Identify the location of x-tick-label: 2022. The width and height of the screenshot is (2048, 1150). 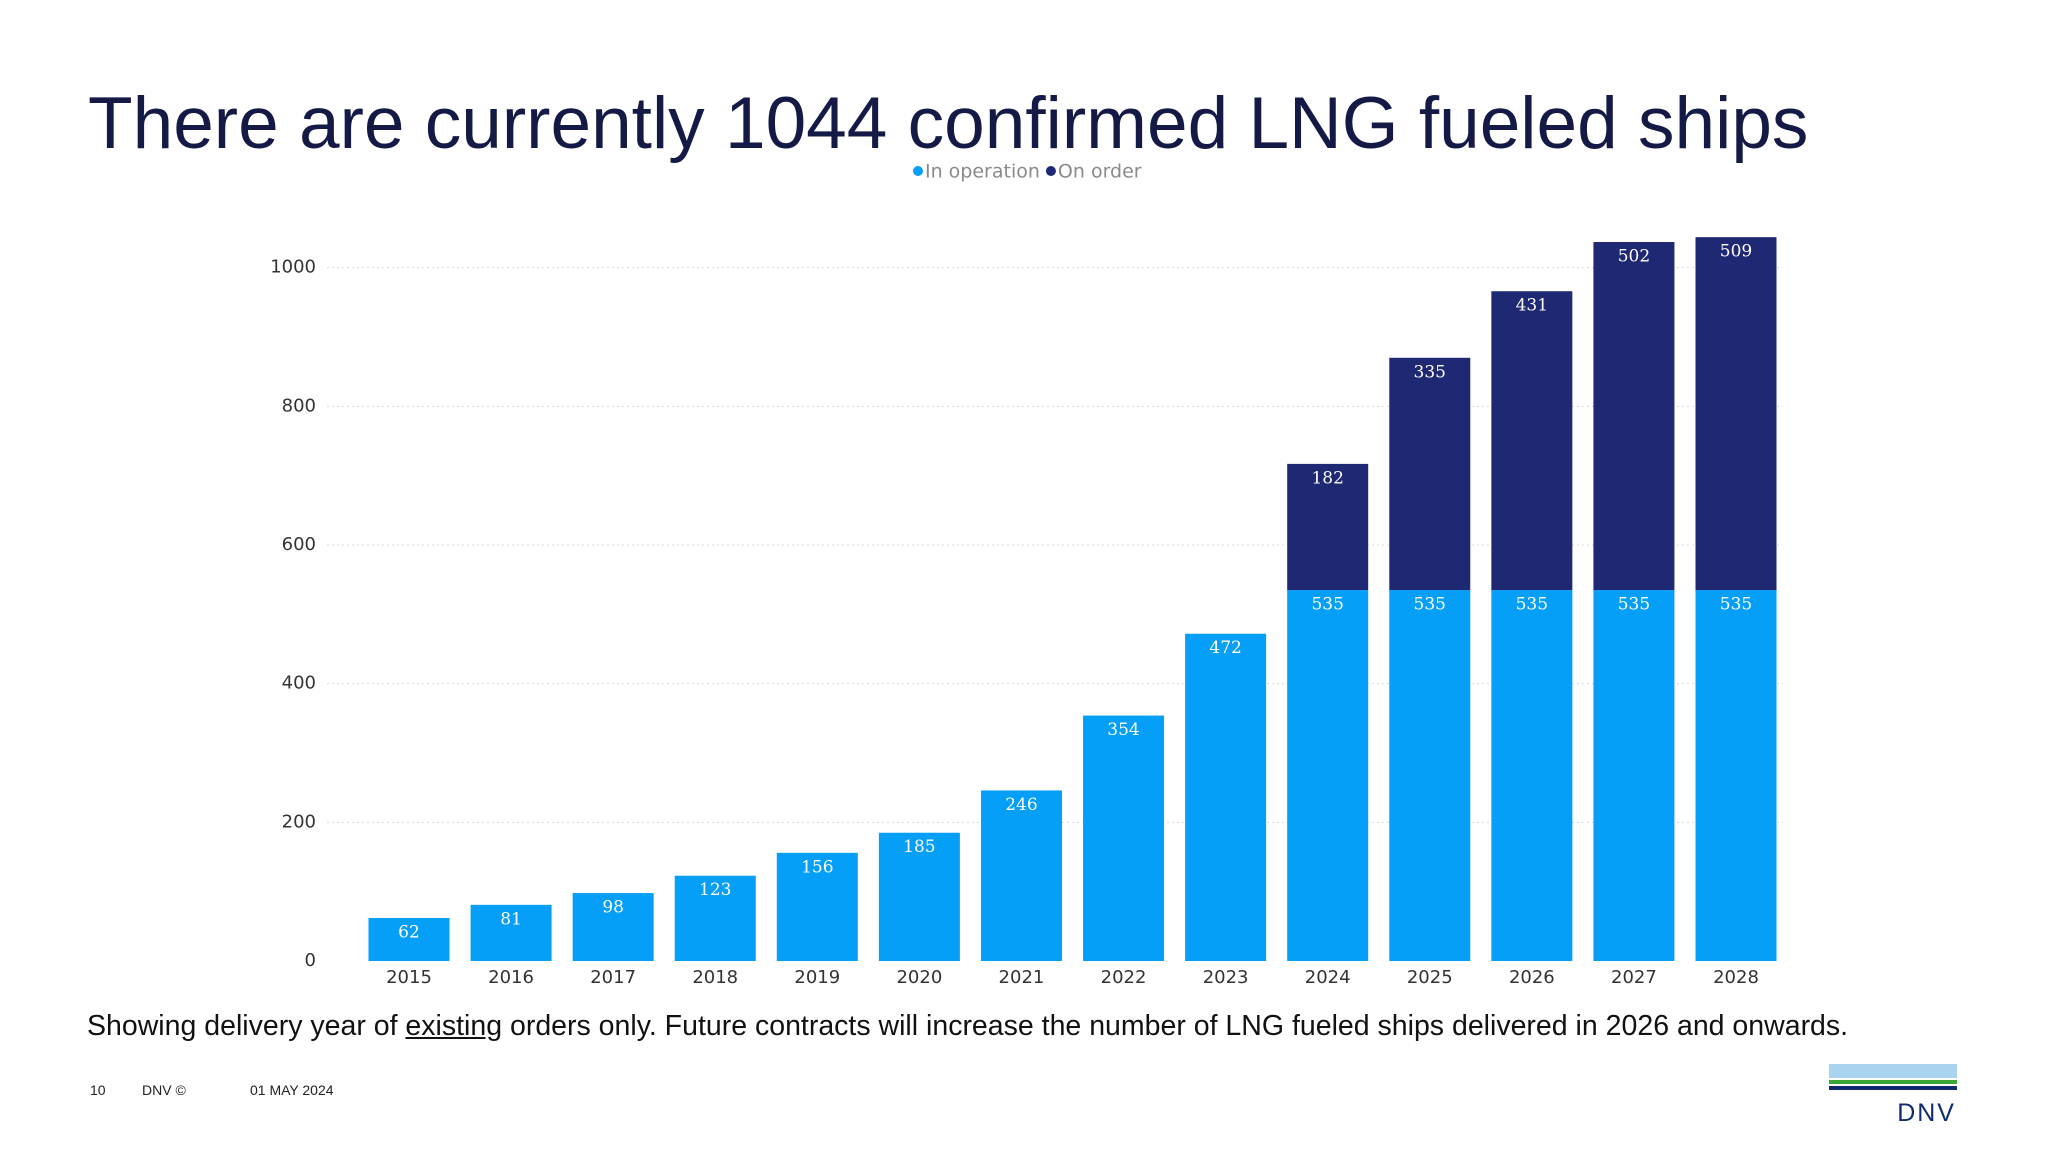
(1124, 977).